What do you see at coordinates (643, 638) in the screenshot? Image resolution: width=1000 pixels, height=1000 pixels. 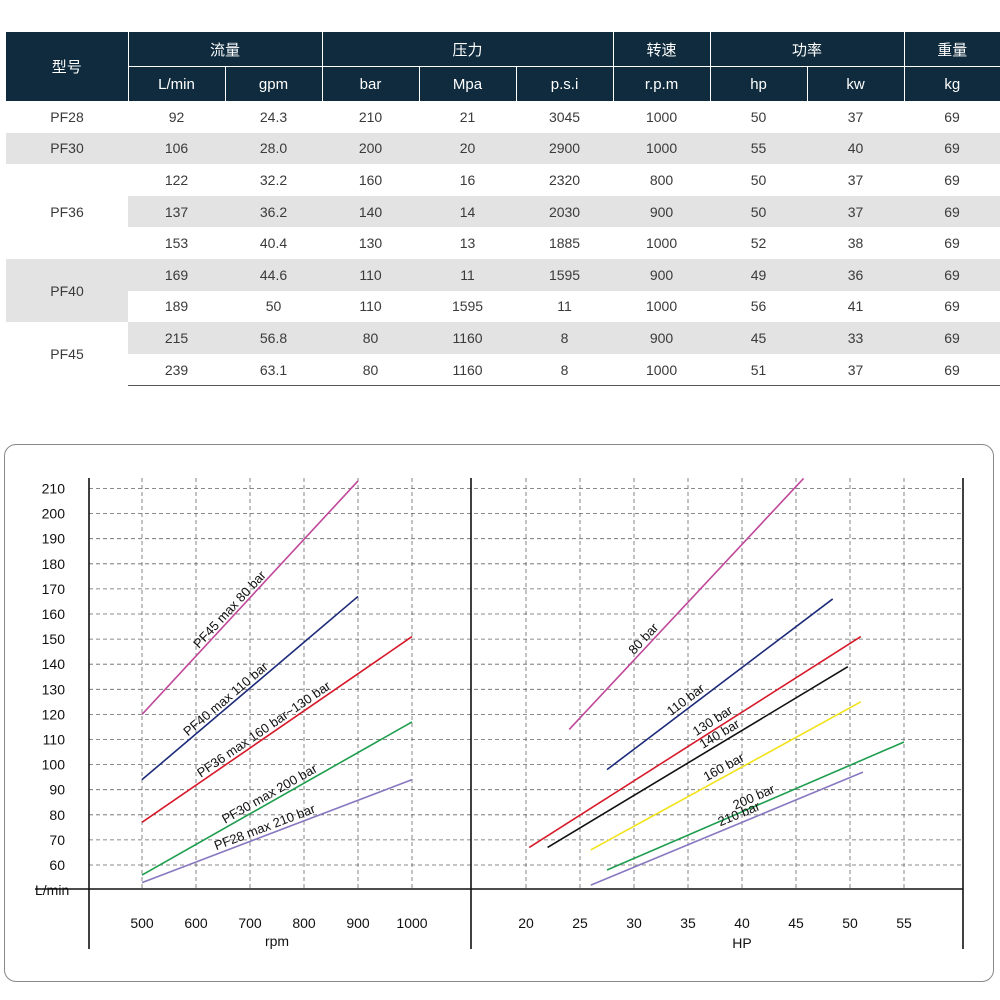 I see `series-label: 80 bar` at bounding box center [643, 638].